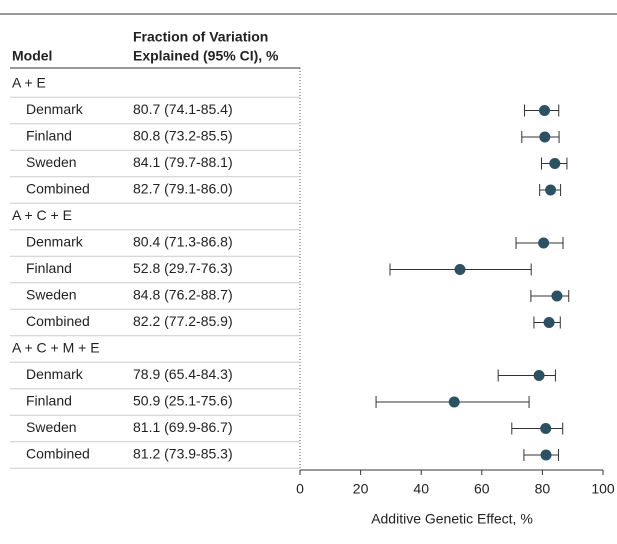  I want to click on group-label: A + C + E, so click(42, 215).